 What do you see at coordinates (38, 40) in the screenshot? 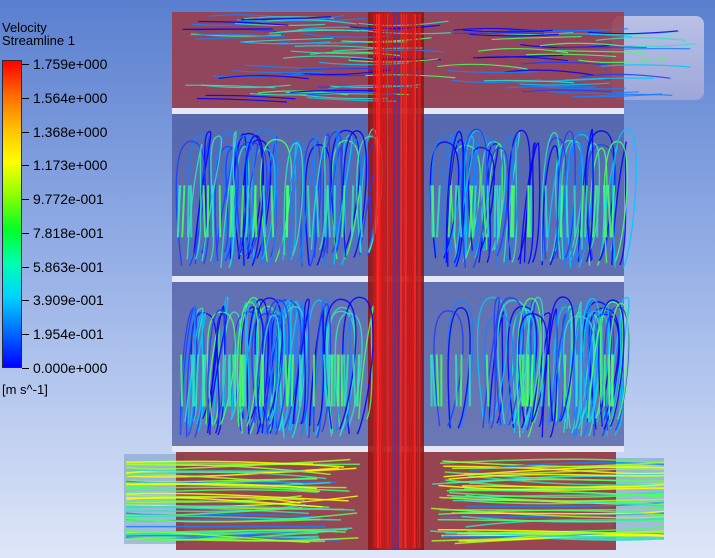
I see `legend-subtitle: Streamline 1` at bounding box center [38, 40].